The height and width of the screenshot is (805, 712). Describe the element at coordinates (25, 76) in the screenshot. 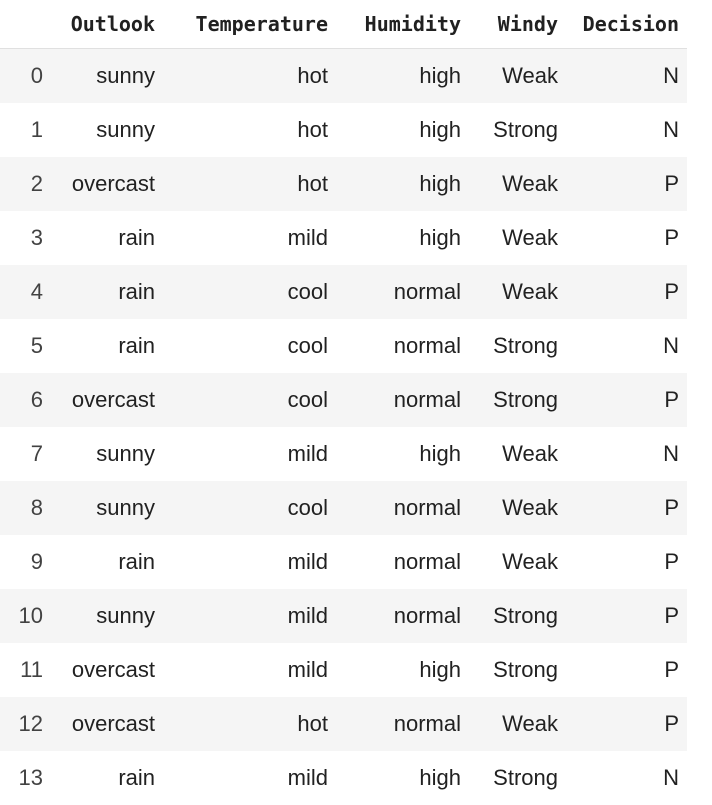

I see `row-index: 0` at that location.